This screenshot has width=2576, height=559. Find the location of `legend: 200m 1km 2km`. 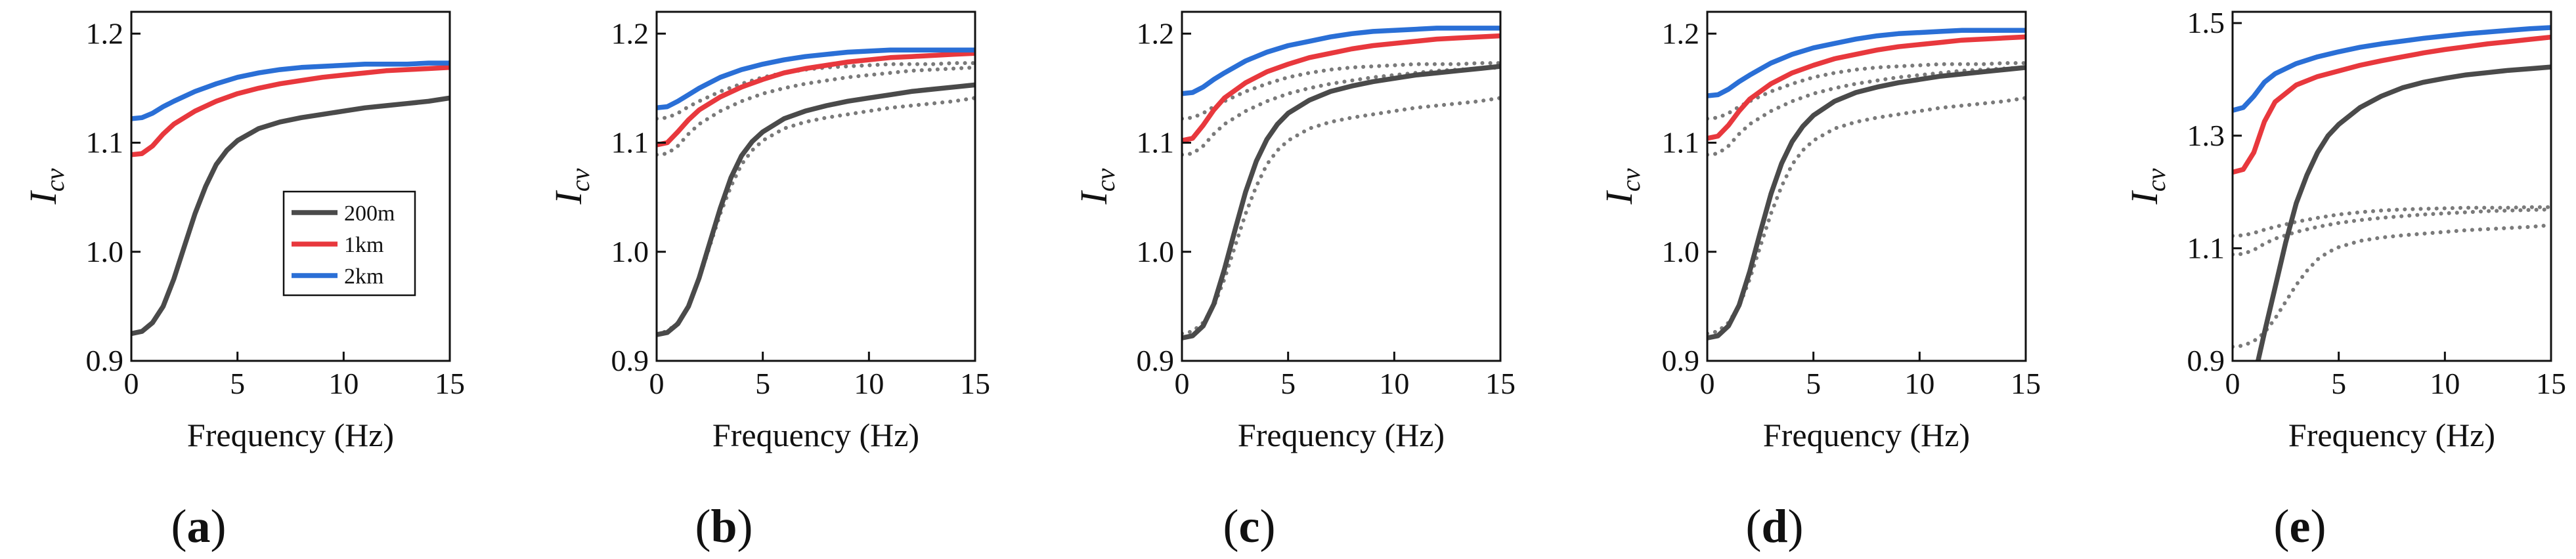

legend: 200m 1km 2km is located at coordinates (349, 243).